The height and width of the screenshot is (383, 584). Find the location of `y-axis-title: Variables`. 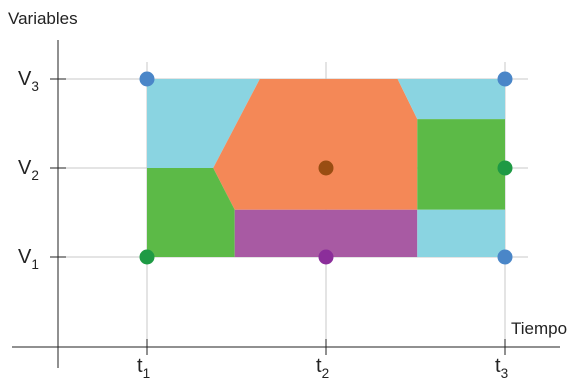

y-axis-title: Variables is located at coordinates (43, 18).